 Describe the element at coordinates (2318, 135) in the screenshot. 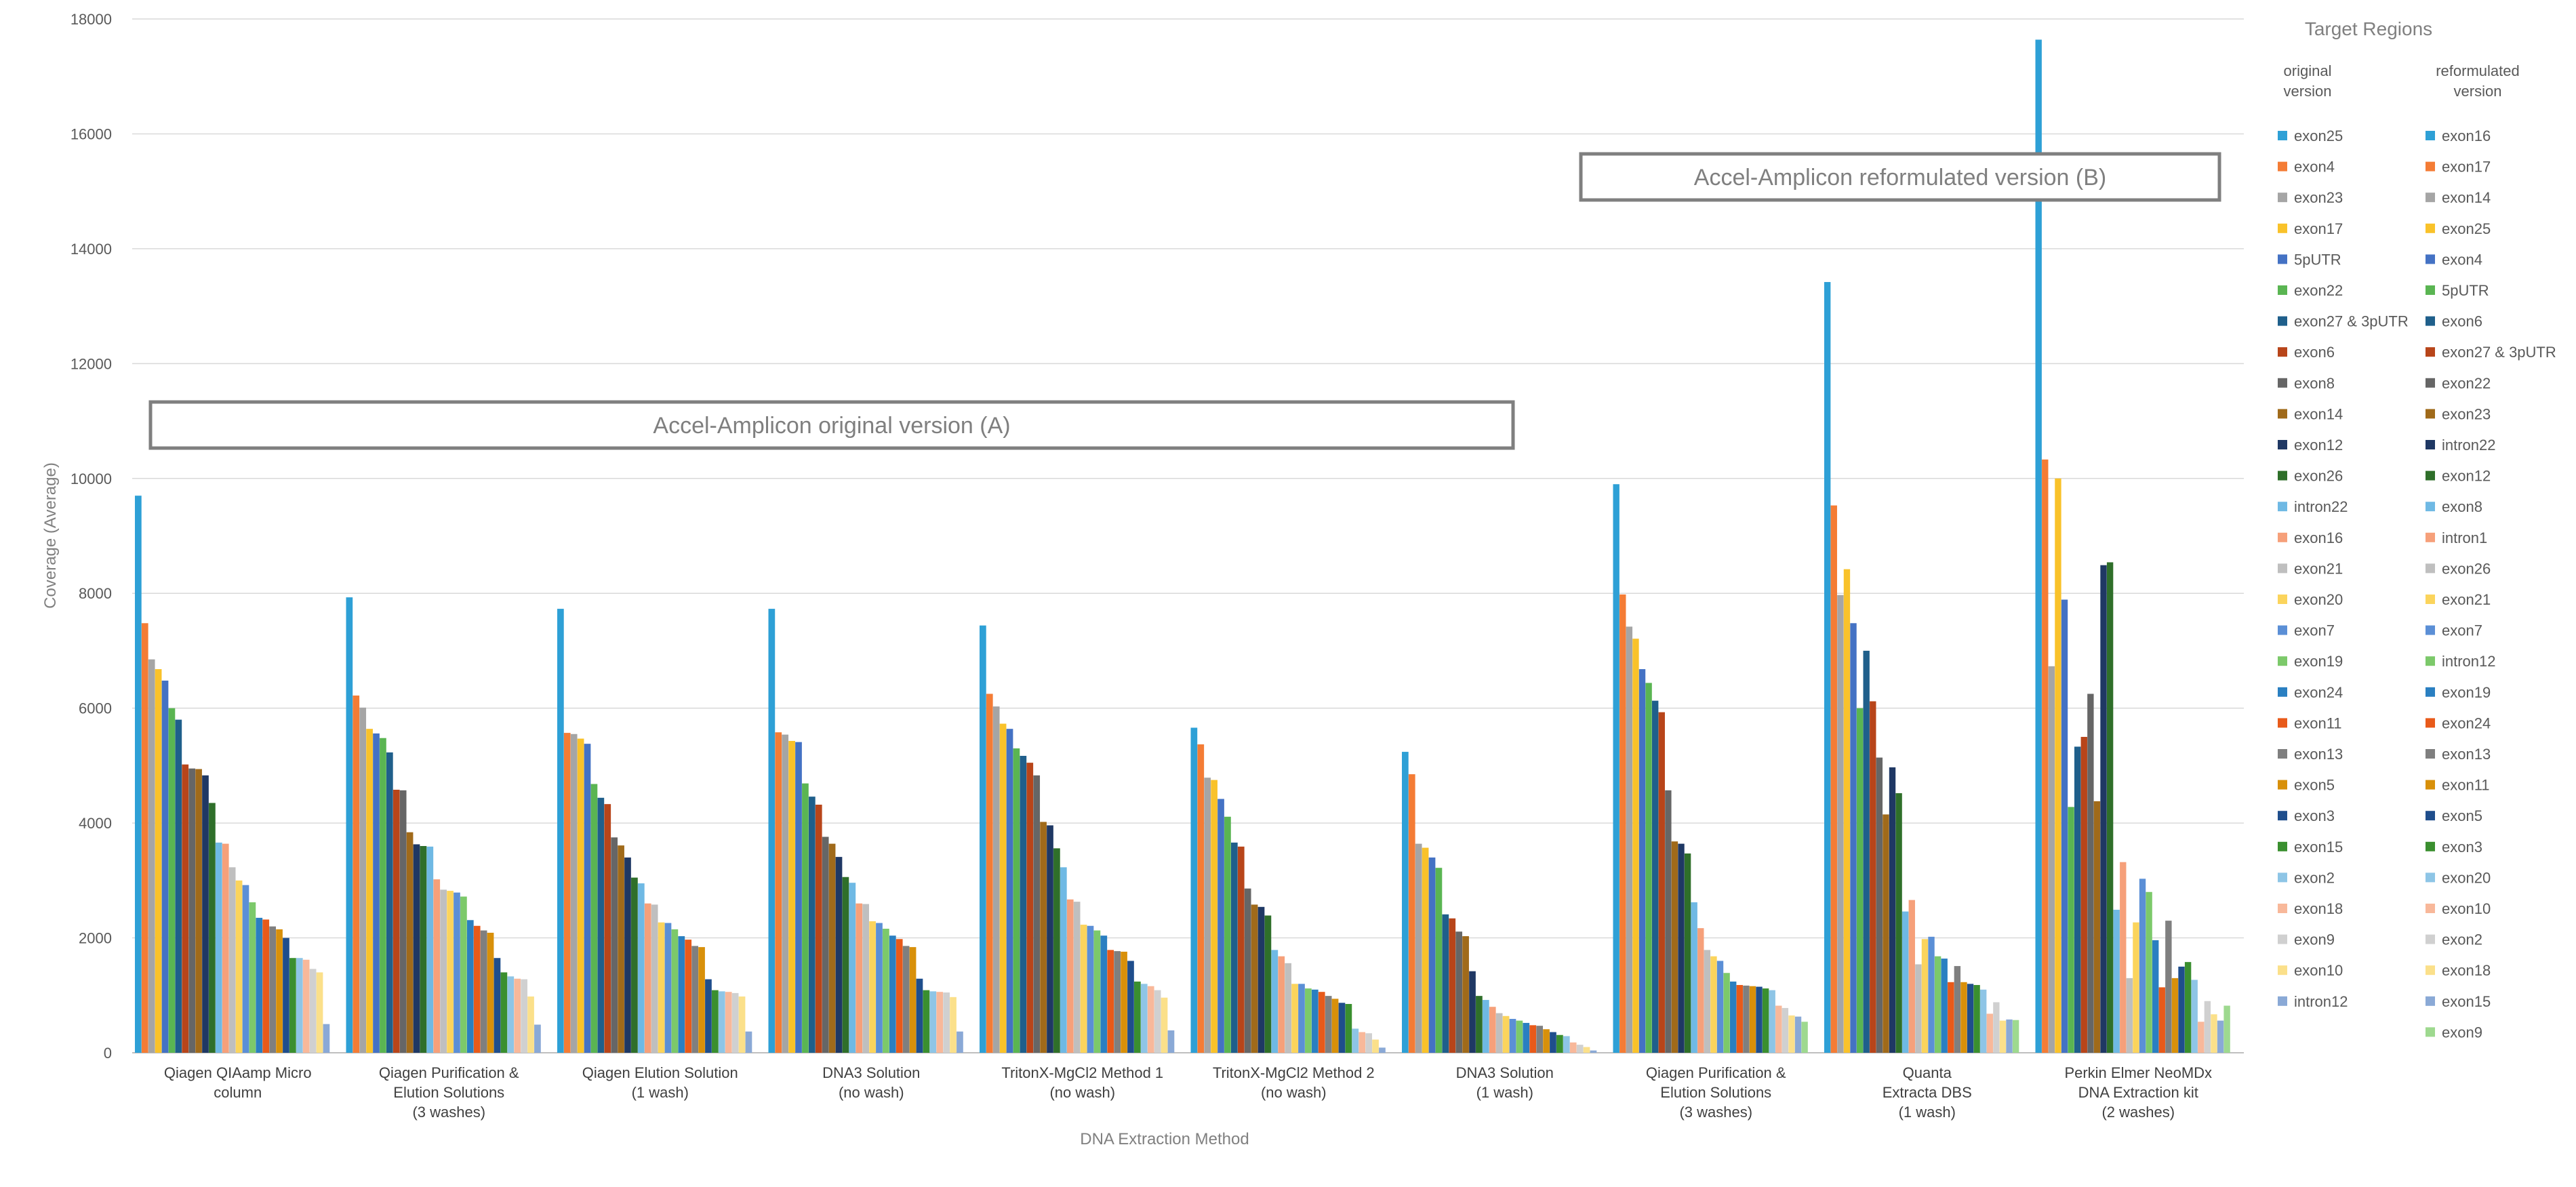

I see `legend-label: exon25` at that location.